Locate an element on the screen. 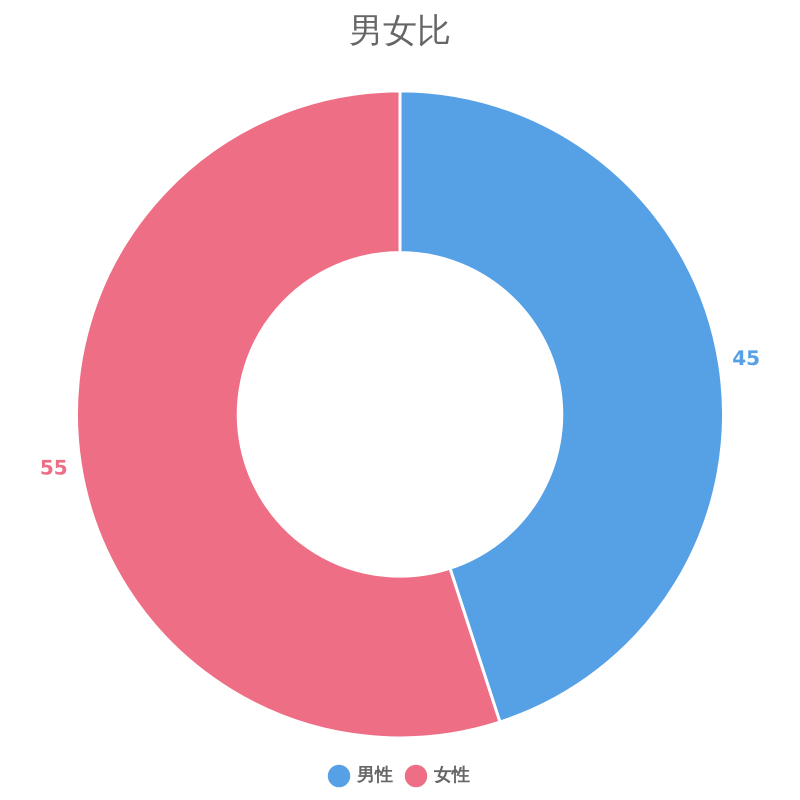 The width and height of the screenshot is (800, 800). chart-title: 男女比 is located at coordinates (400, 31).